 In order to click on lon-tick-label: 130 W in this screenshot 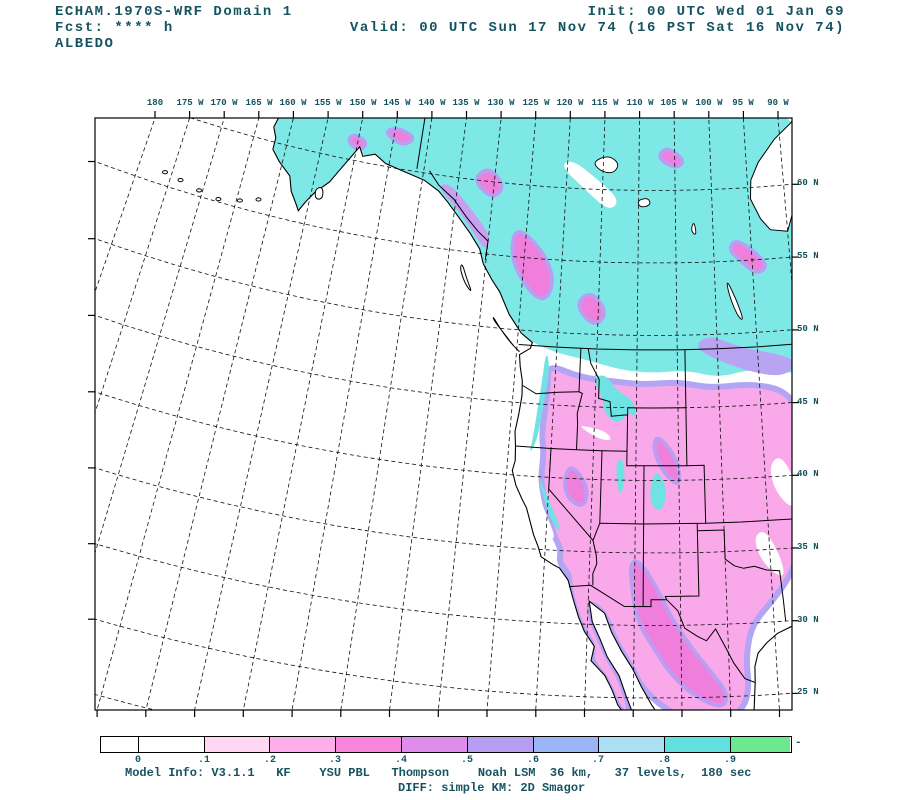, I will do `click(501, 103)`.